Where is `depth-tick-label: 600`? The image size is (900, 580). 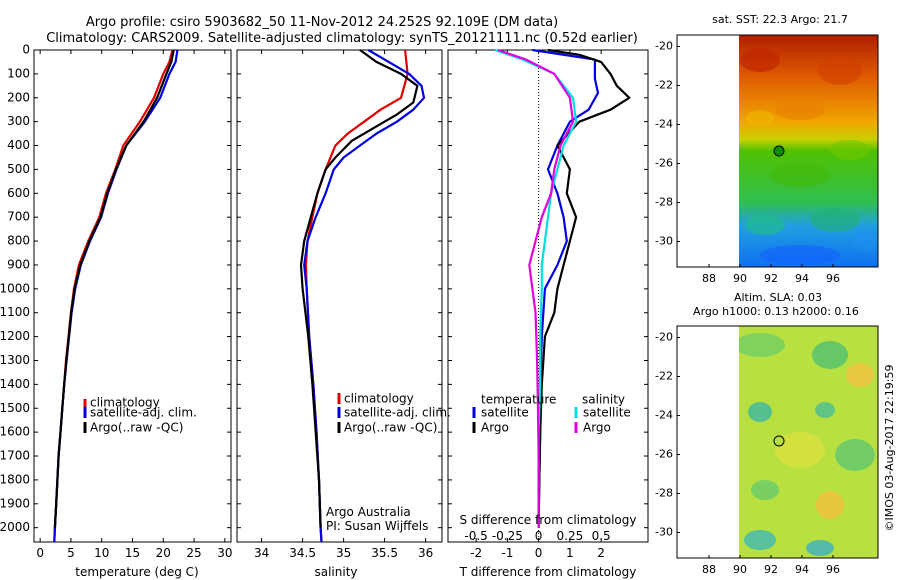 depth-tick-label: 600 is located at coordinates (18, 193).